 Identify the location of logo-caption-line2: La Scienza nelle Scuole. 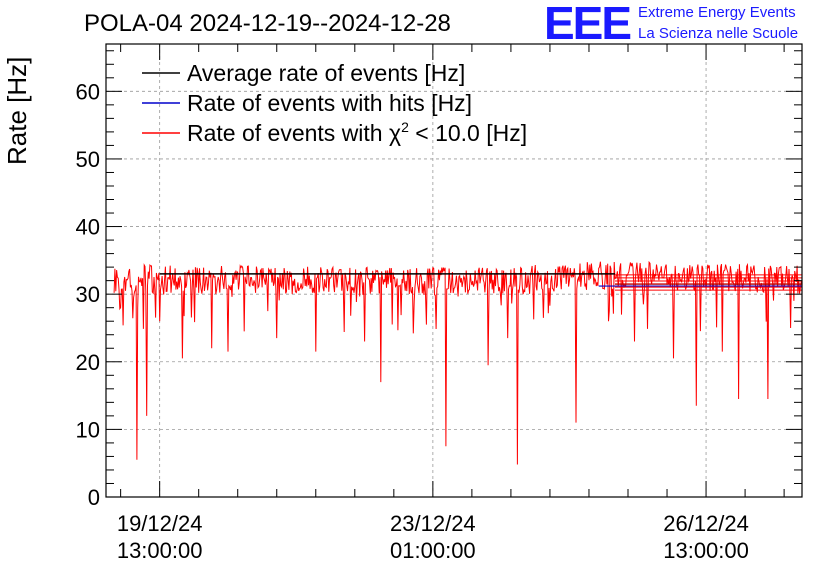
(718, 33).